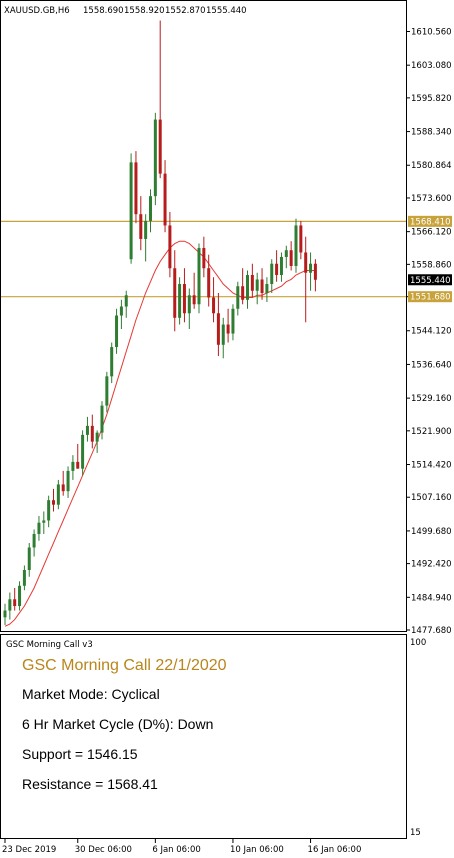  Describe the element at coordinates (124, 665) in the screenshot. I see `indicator-title: GSC Morning Call 22/1/2020` at that location.